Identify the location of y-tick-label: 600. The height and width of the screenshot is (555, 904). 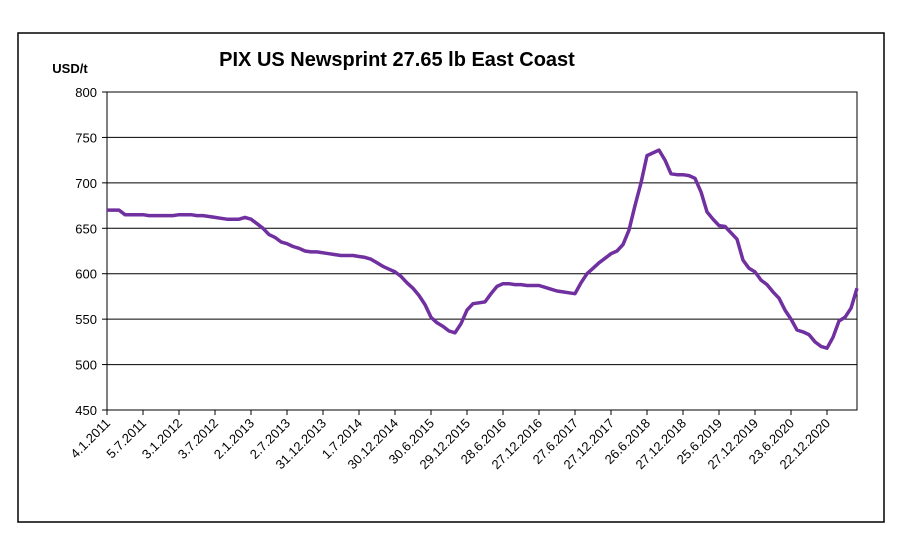
(86, 274).